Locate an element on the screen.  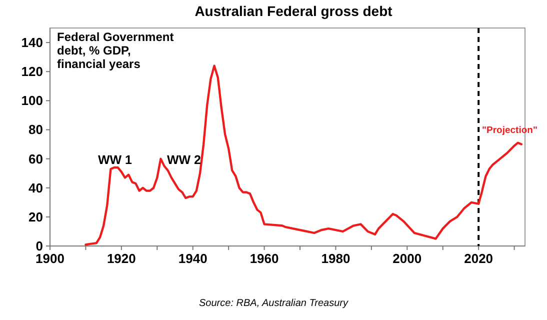
x-tick-label: 1940 is located at coordinates (193, 258).